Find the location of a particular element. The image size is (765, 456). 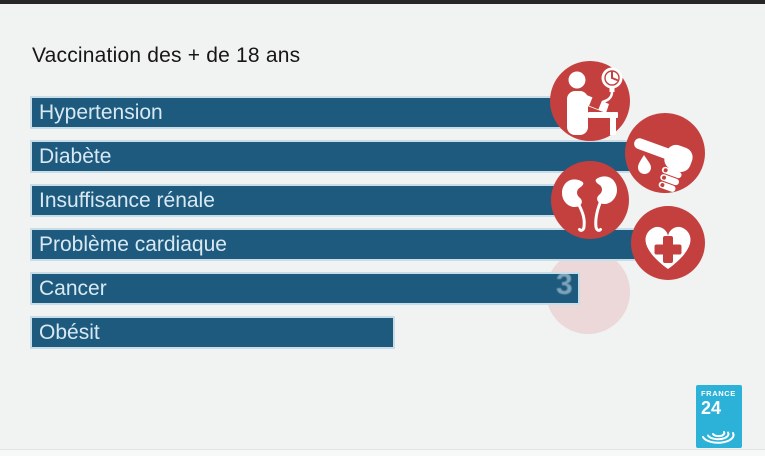

top-black-strip is located at coordinates (382, 2).